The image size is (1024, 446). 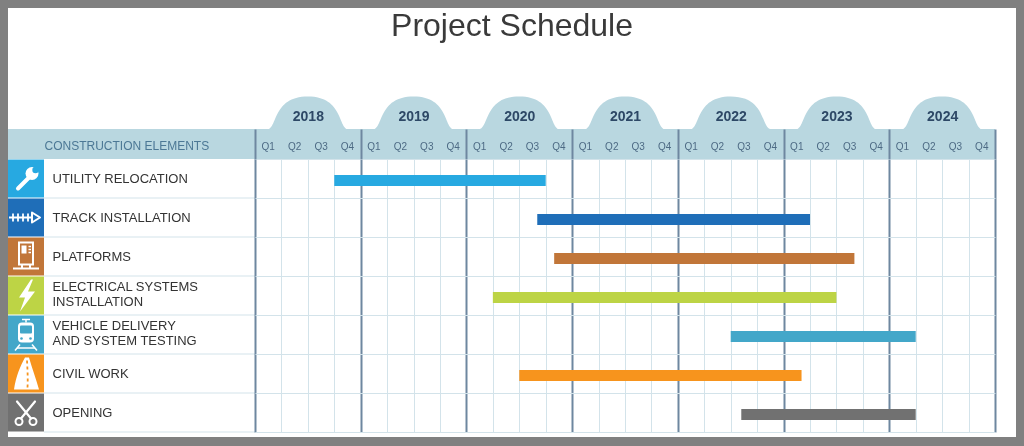 I want to click on x-tick-label: 2020, so click(x=520, y=115).